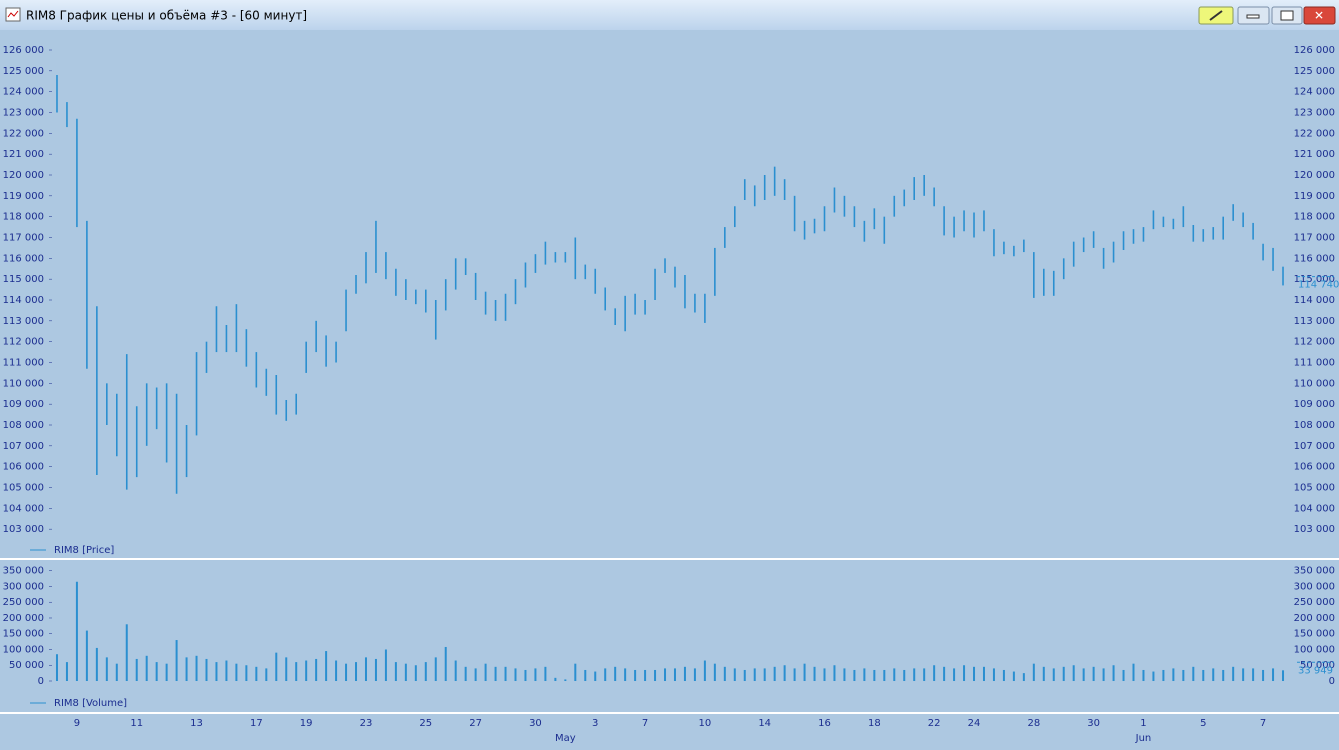  Describe the element at coordinates (1332, 681) in the screenshot. I see `y-tick-label-right: 0` at that location.